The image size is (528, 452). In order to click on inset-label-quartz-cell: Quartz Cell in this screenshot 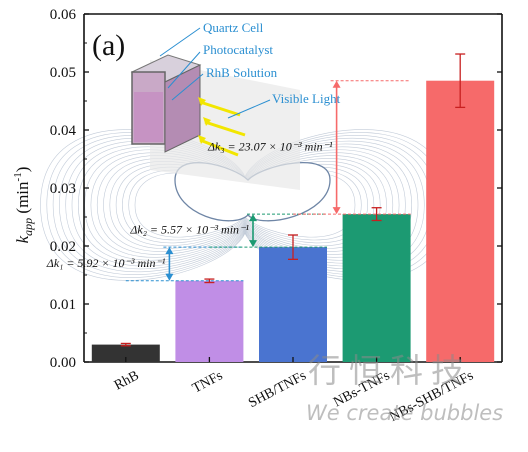, I will do `click(233, 27)`.